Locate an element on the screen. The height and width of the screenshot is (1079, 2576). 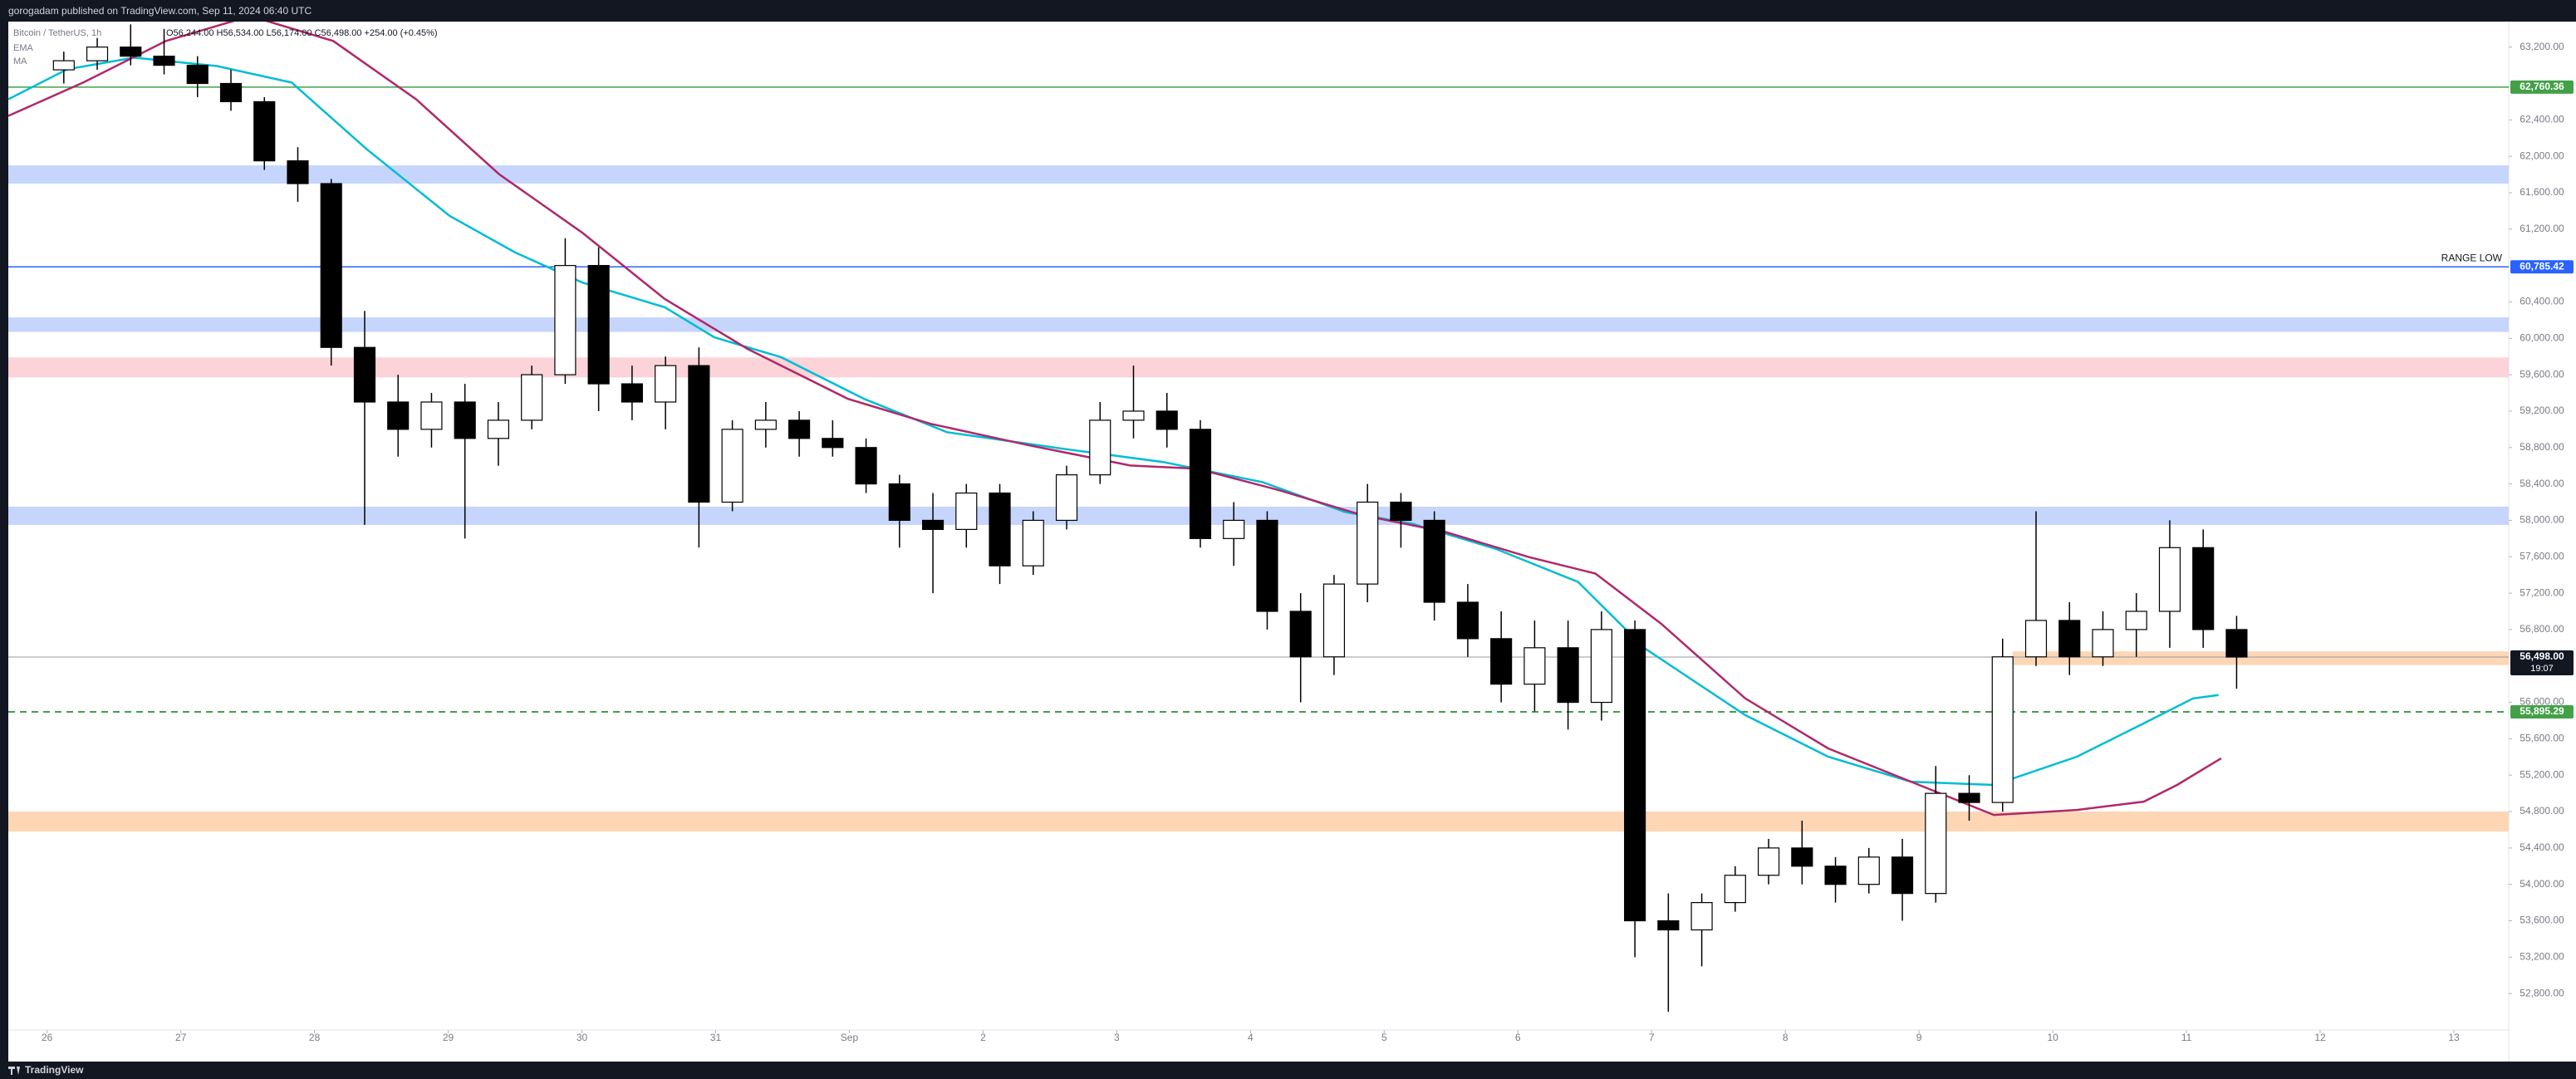
x-tick-label: 8 is located at coordinates (1785, 1037).